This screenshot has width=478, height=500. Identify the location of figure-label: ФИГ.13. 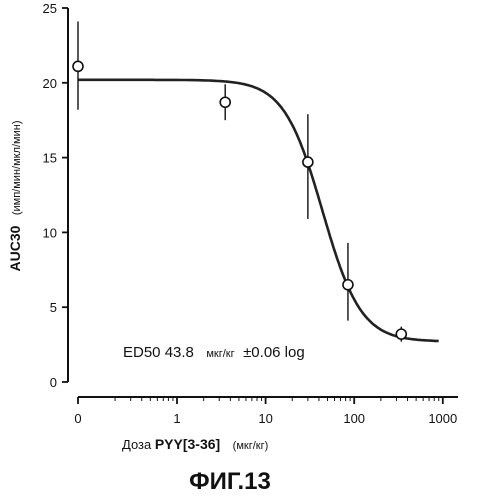
(230, 481).